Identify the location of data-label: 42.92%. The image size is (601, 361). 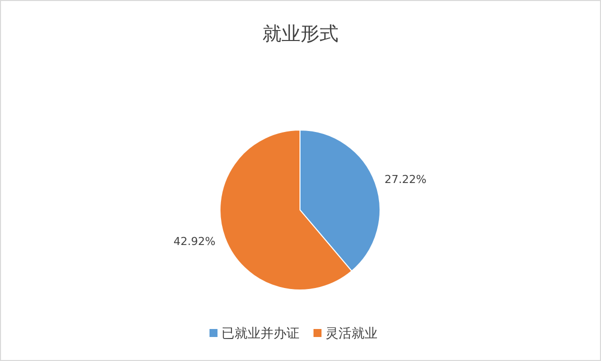
(195, 241).